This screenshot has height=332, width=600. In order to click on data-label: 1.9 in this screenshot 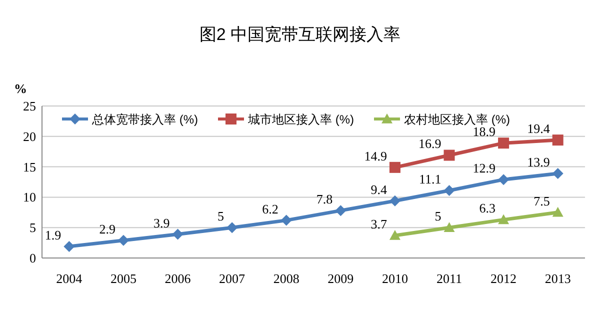, I will do `click(53, 234)`.